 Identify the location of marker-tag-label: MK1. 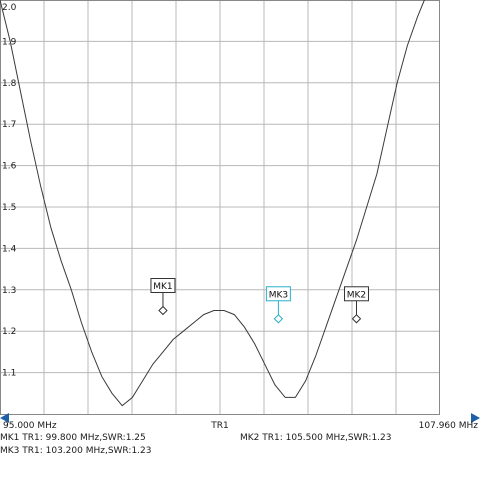
(162, 287).